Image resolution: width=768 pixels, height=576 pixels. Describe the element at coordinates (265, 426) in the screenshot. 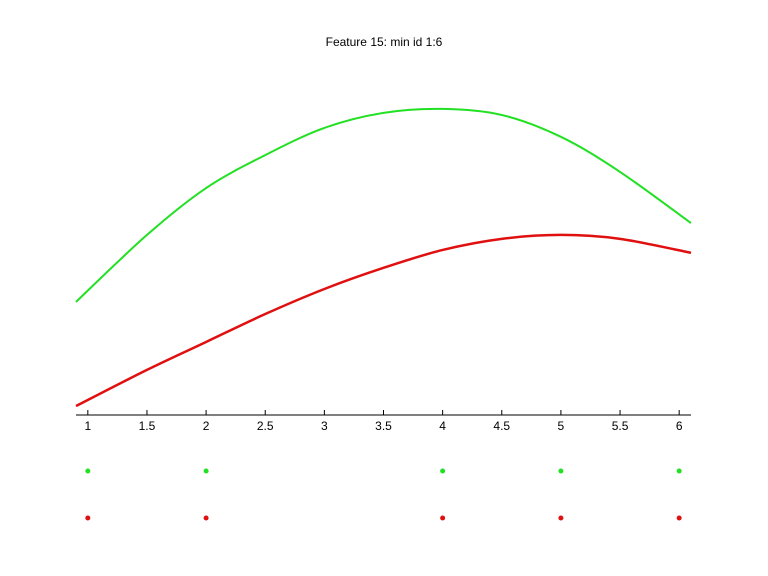

I see `x-tick-label: 2.5` at that location.